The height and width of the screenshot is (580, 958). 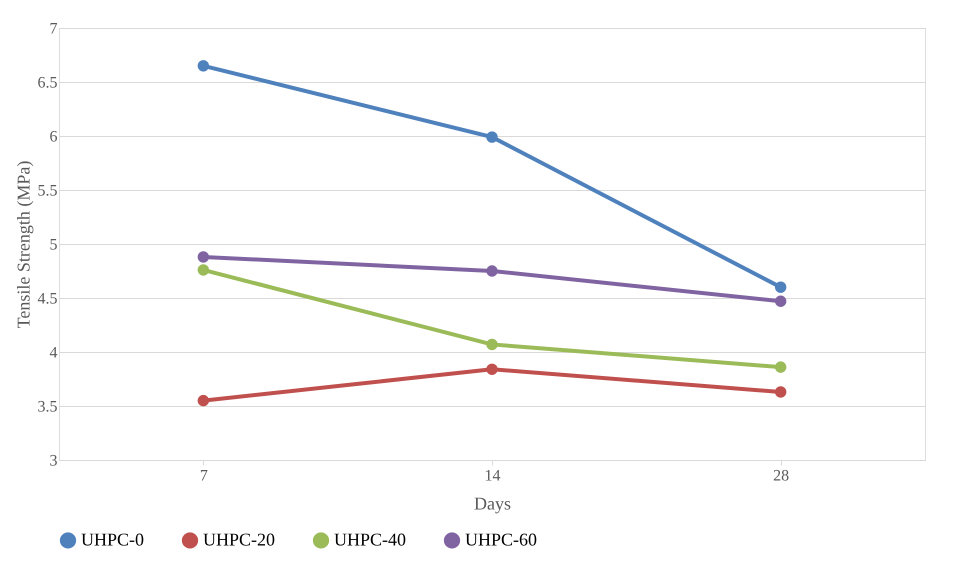 What do you see at coordinates (492, 476) in the screenshot?
I see `x-tick-label: 14` at bounding box center [492, 476].